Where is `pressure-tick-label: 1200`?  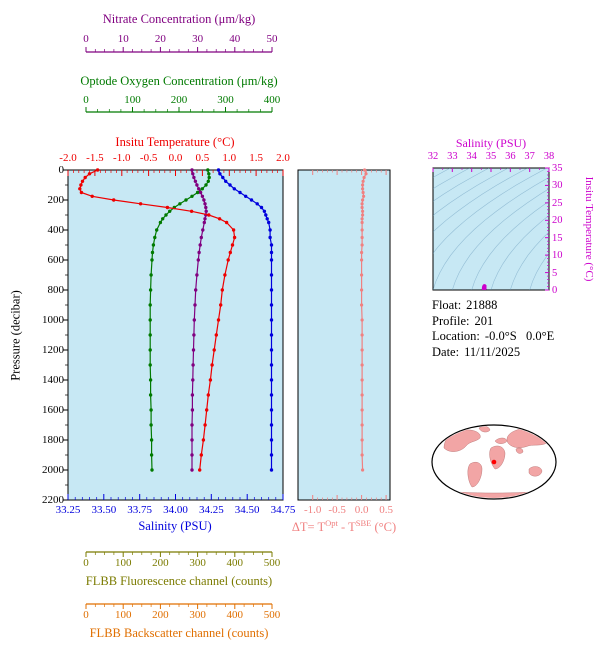 pressure-tick-label: 1200 is located at coordinates (53, 350).